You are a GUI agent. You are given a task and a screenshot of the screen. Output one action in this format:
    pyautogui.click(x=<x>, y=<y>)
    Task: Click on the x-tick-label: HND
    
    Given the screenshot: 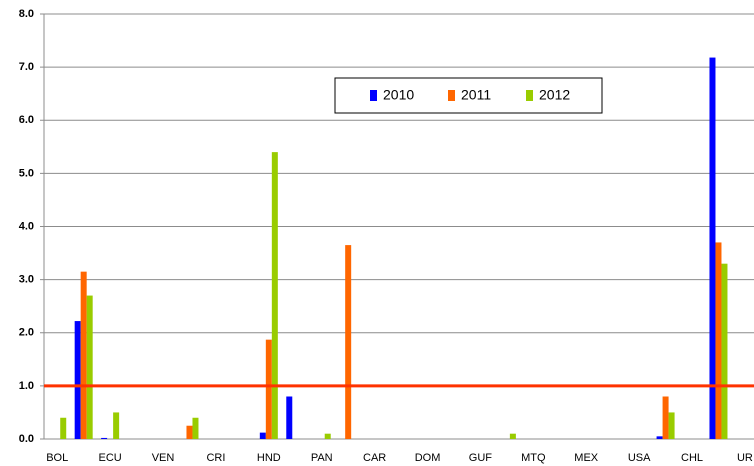 What is the action you would take?
    pyautogui.click(x=269, y=458)
    